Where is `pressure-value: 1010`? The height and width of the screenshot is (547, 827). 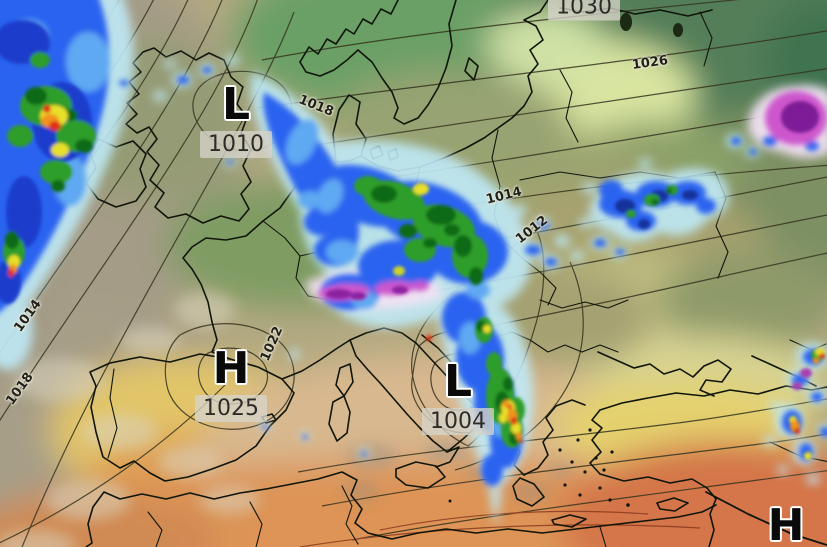 pressure-value: 1010 is located at coordinates (236, 144).